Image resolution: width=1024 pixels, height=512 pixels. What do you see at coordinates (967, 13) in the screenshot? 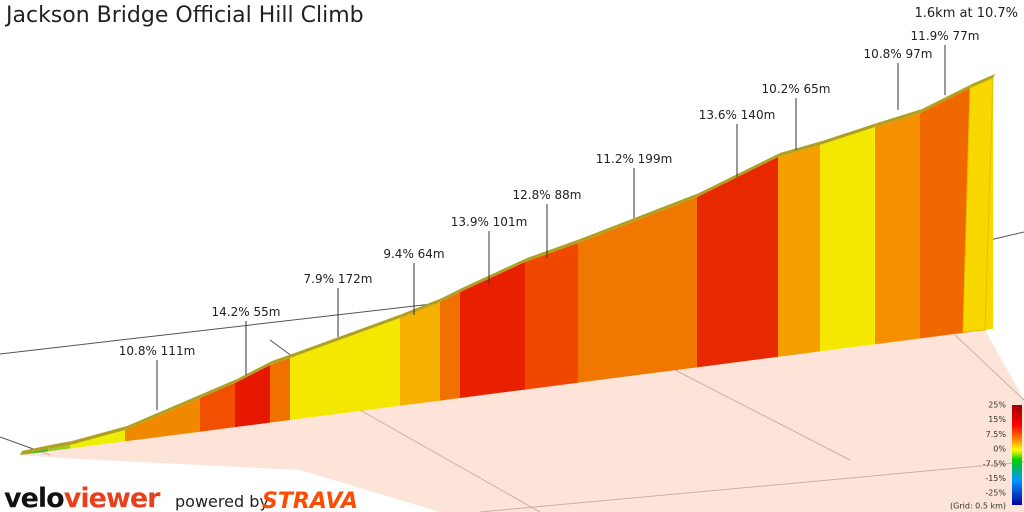
I see `summary: 1.6km at 10.7%` at bounding box center [967, 13].